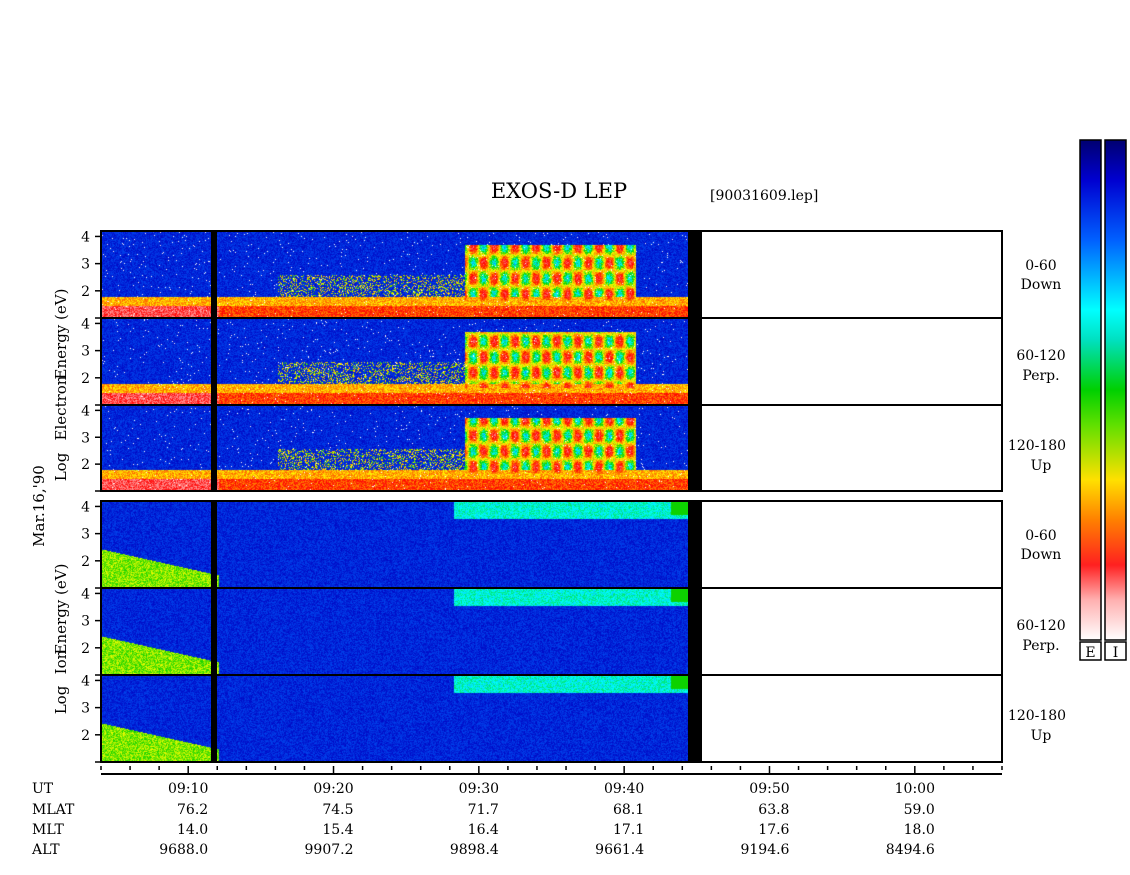 The height and width of the screenshot is (875, 1130). I want to click on orbit-cell: 74.5, so click(337, 810).